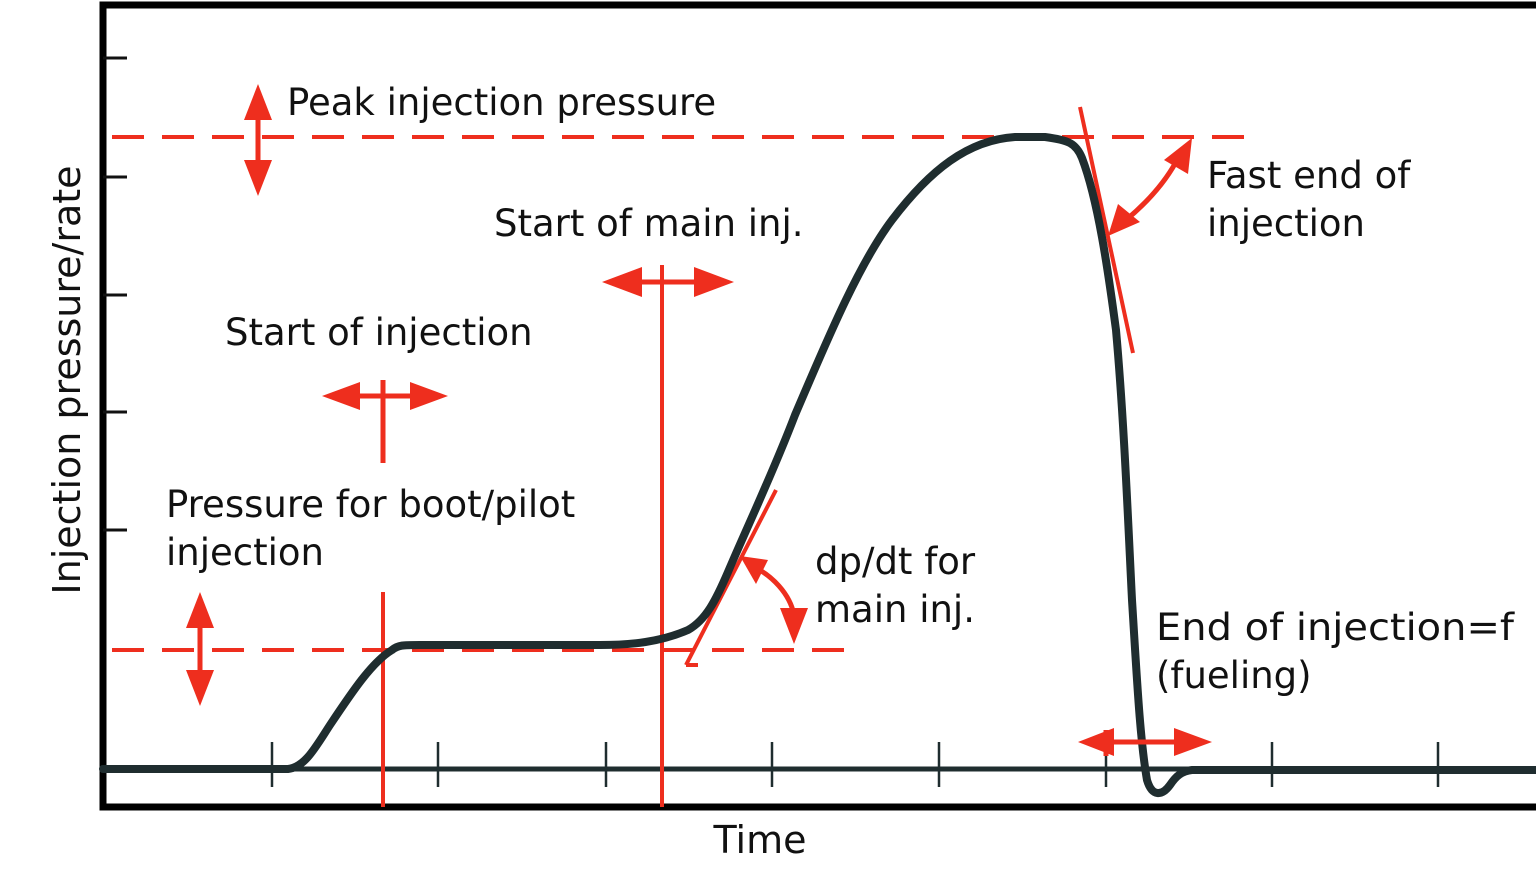 This screenshot has width=1536, height=884. I want to click on fast-end-label-line2: injection, so click(1286, 223).